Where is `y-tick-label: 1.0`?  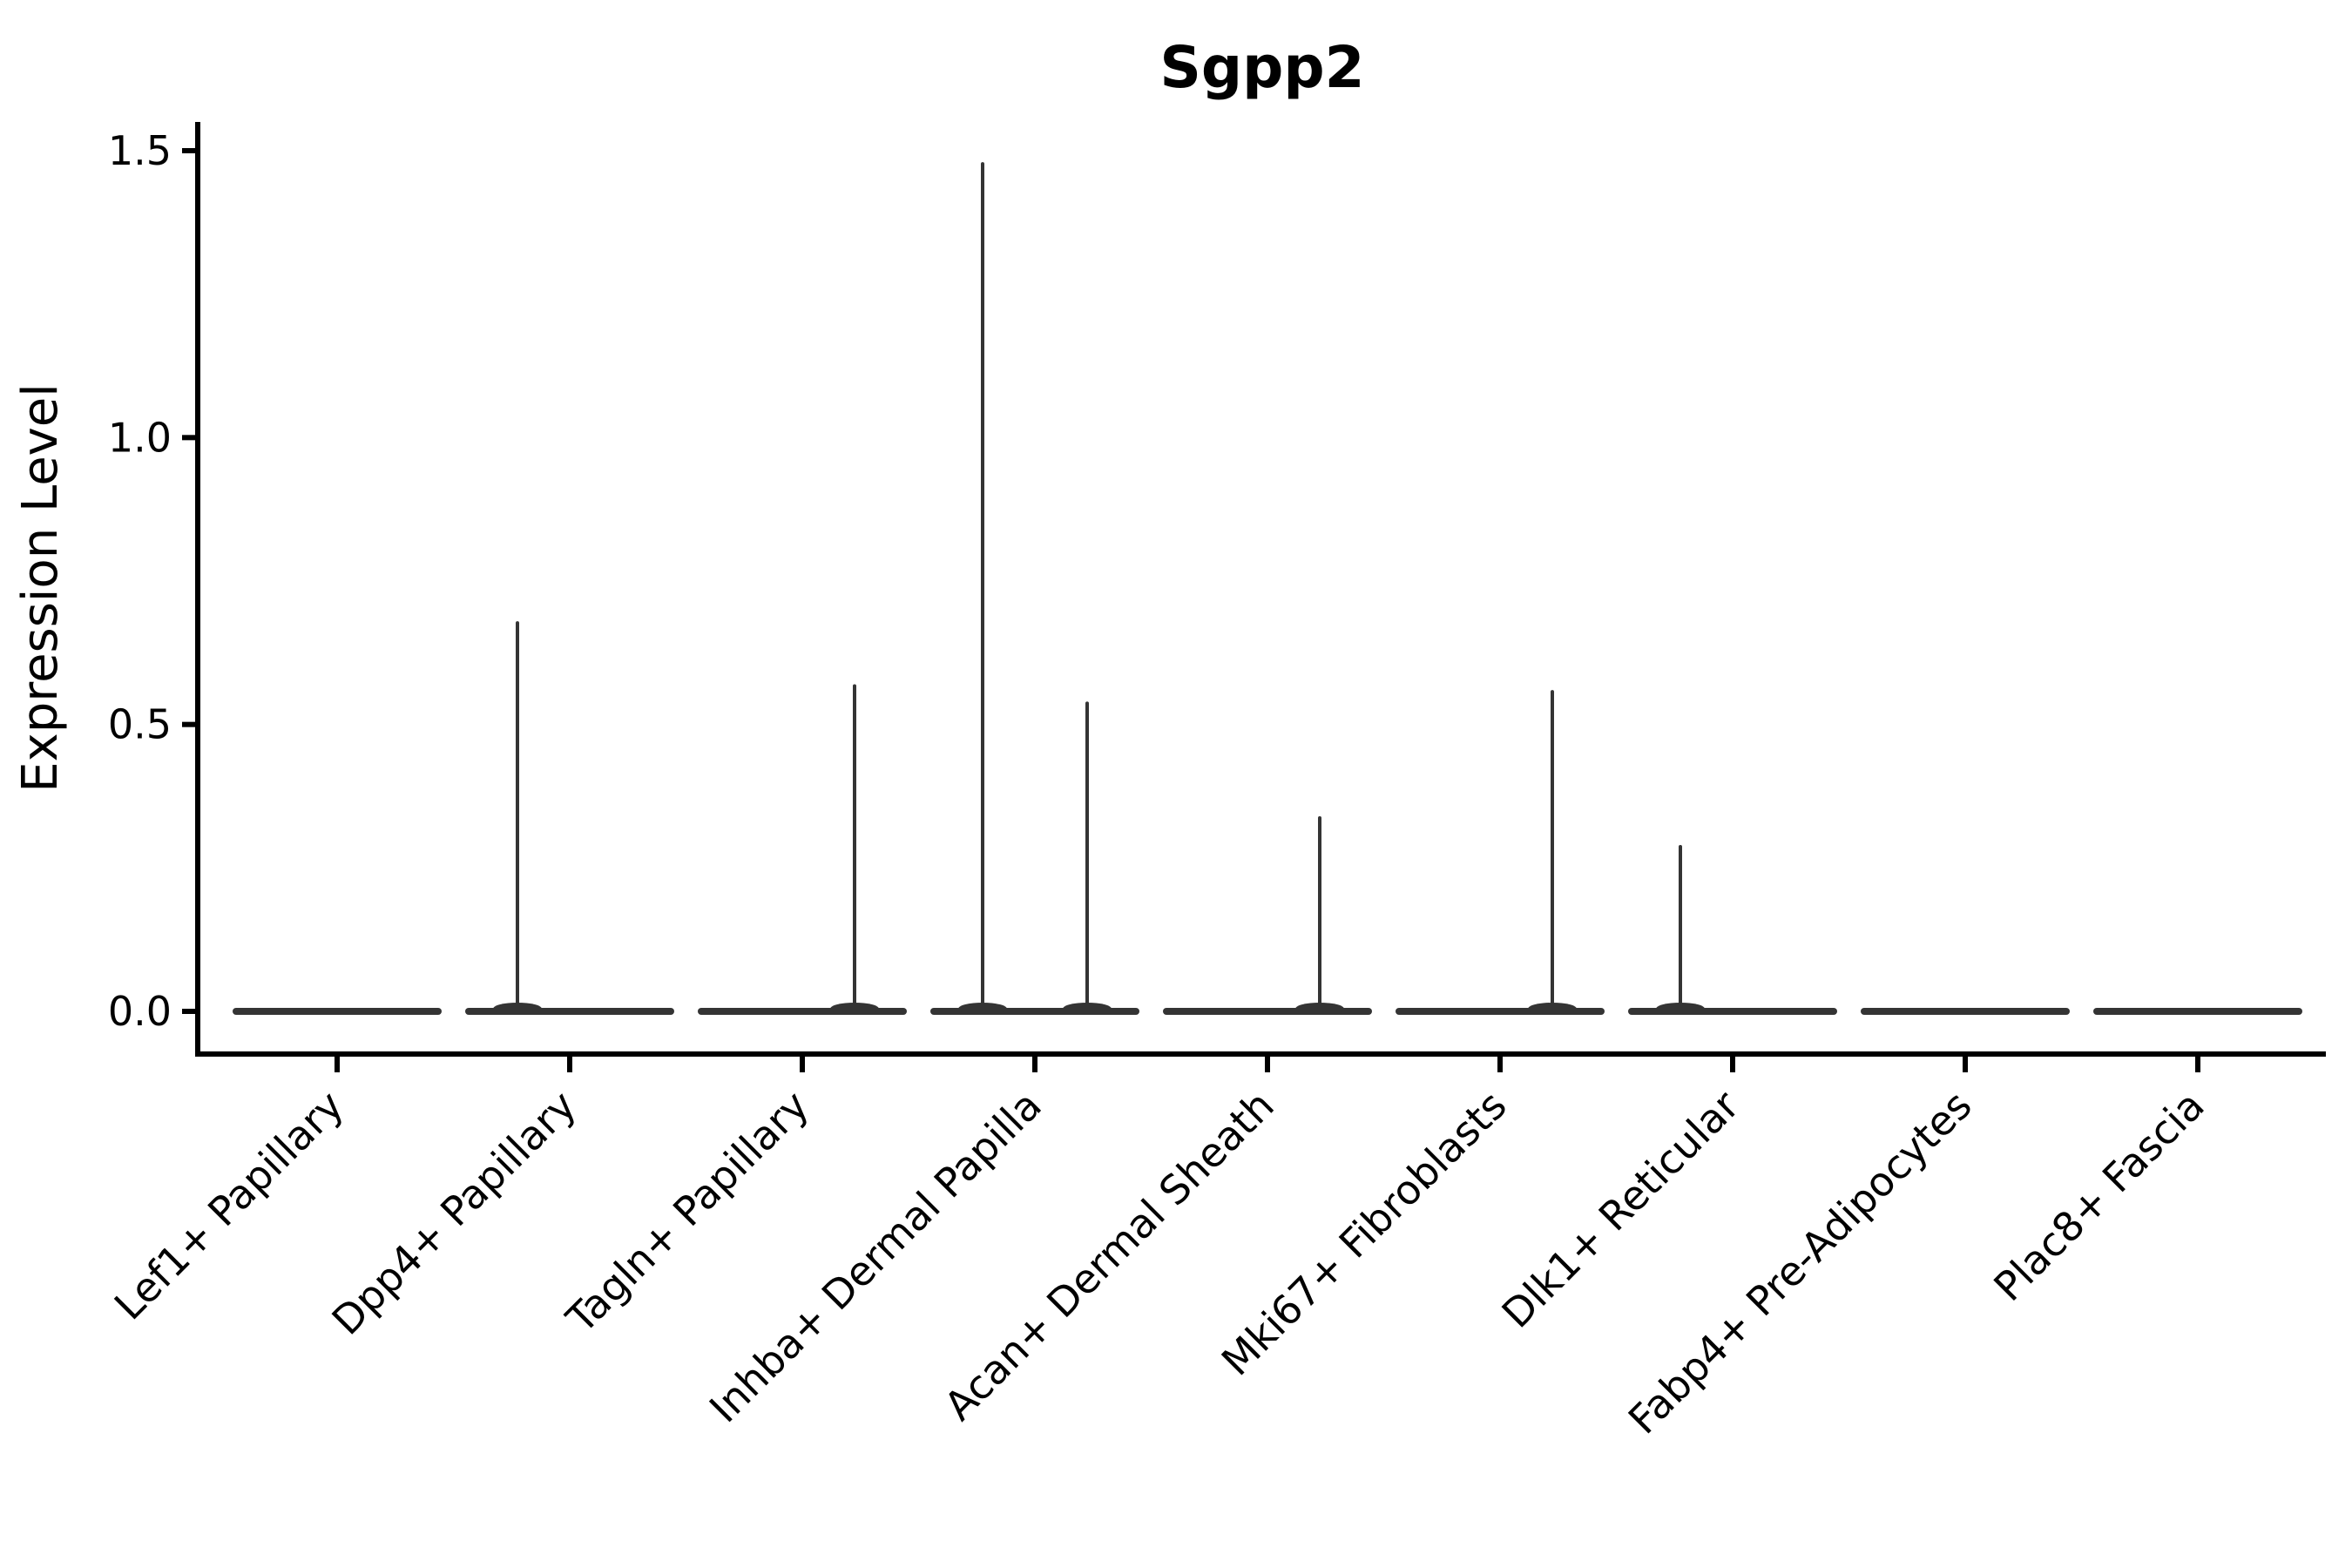
y-tick-label: 1.0 is located at coordinates (140, 437).